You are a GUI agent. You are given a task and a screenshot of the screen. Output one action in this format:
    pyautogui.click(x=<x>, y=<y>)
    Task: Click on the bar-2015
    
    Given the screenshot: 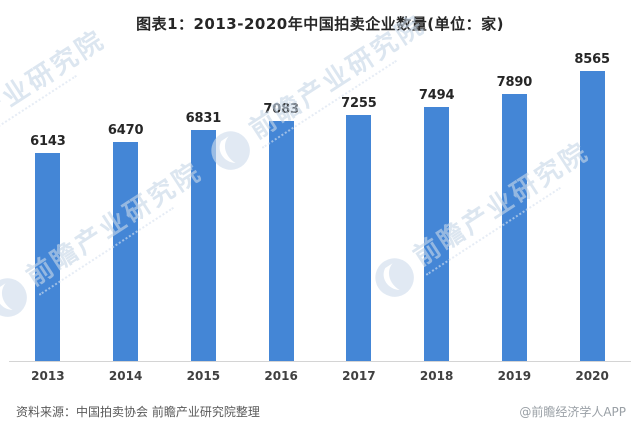 What is the action you would take?
    pyautogui.click(x=203, y=245)
    